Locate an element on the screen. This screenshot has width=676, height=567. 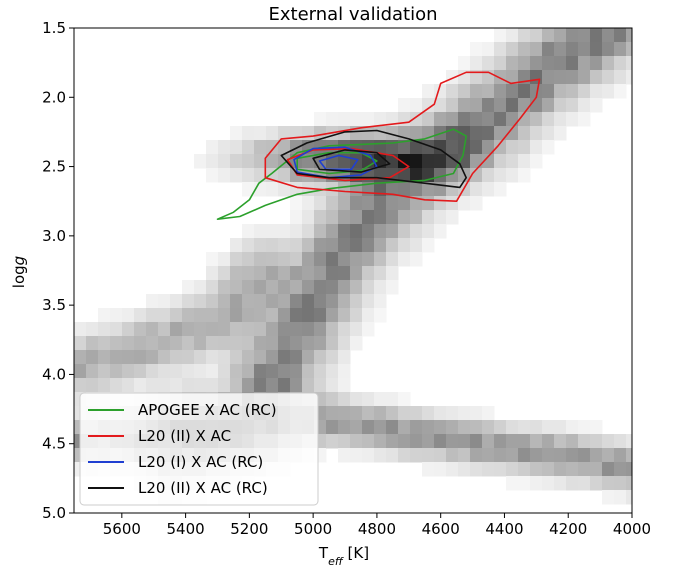
y-axis-label-italic: g is located at coordinates (19, 261).